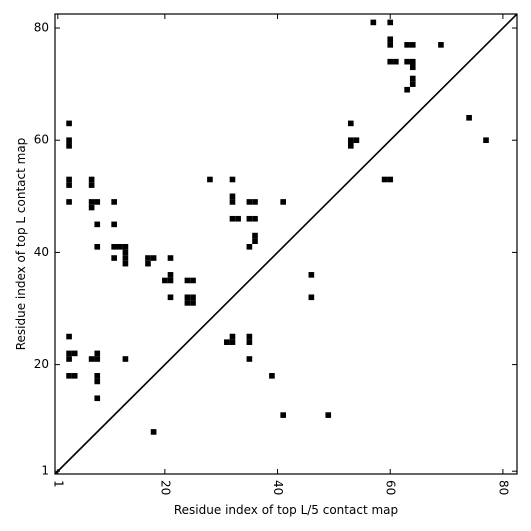  I want to click on x-tick-label: 1, so click(58, 484).